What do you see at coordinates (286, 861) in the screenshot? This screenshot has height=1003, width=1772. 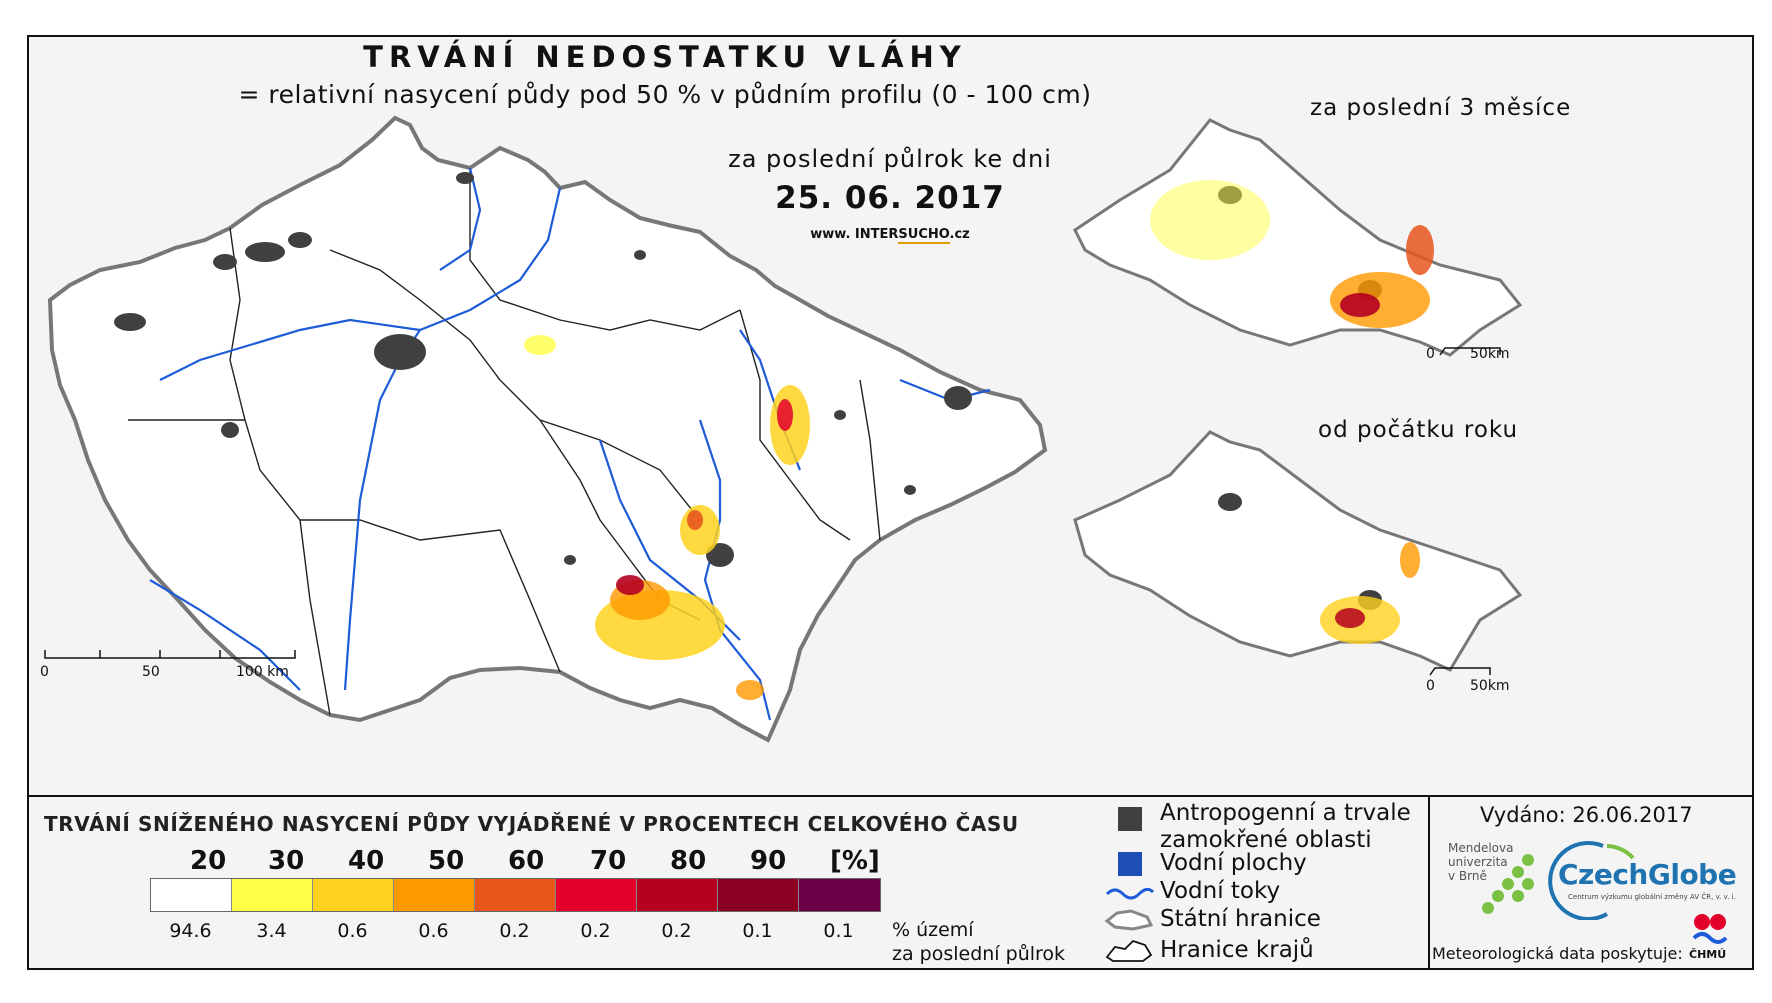 I see `tick-30: 30` at bounding box center [286, 861].